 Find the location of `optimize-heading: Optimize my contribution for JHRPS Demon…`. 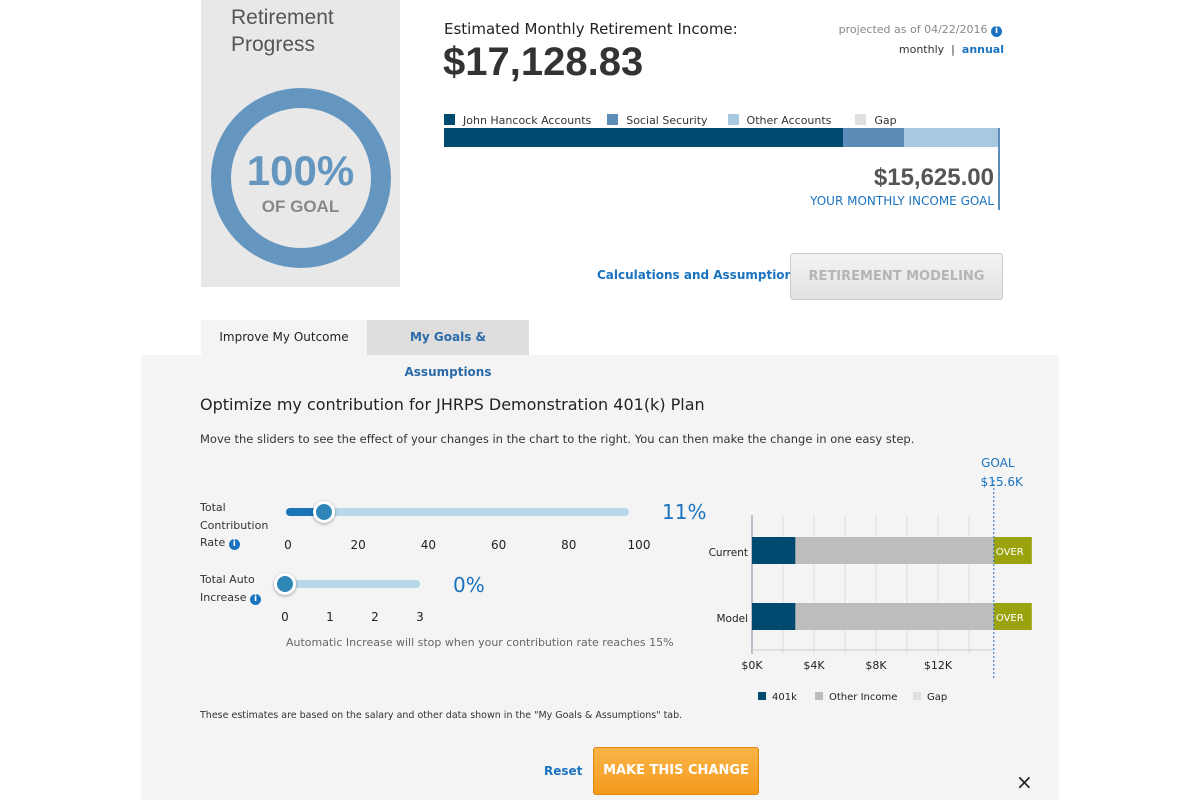

optimize-heading: Optimize my contribution for JHRPS Demon… is located at coordinates (452, 404).